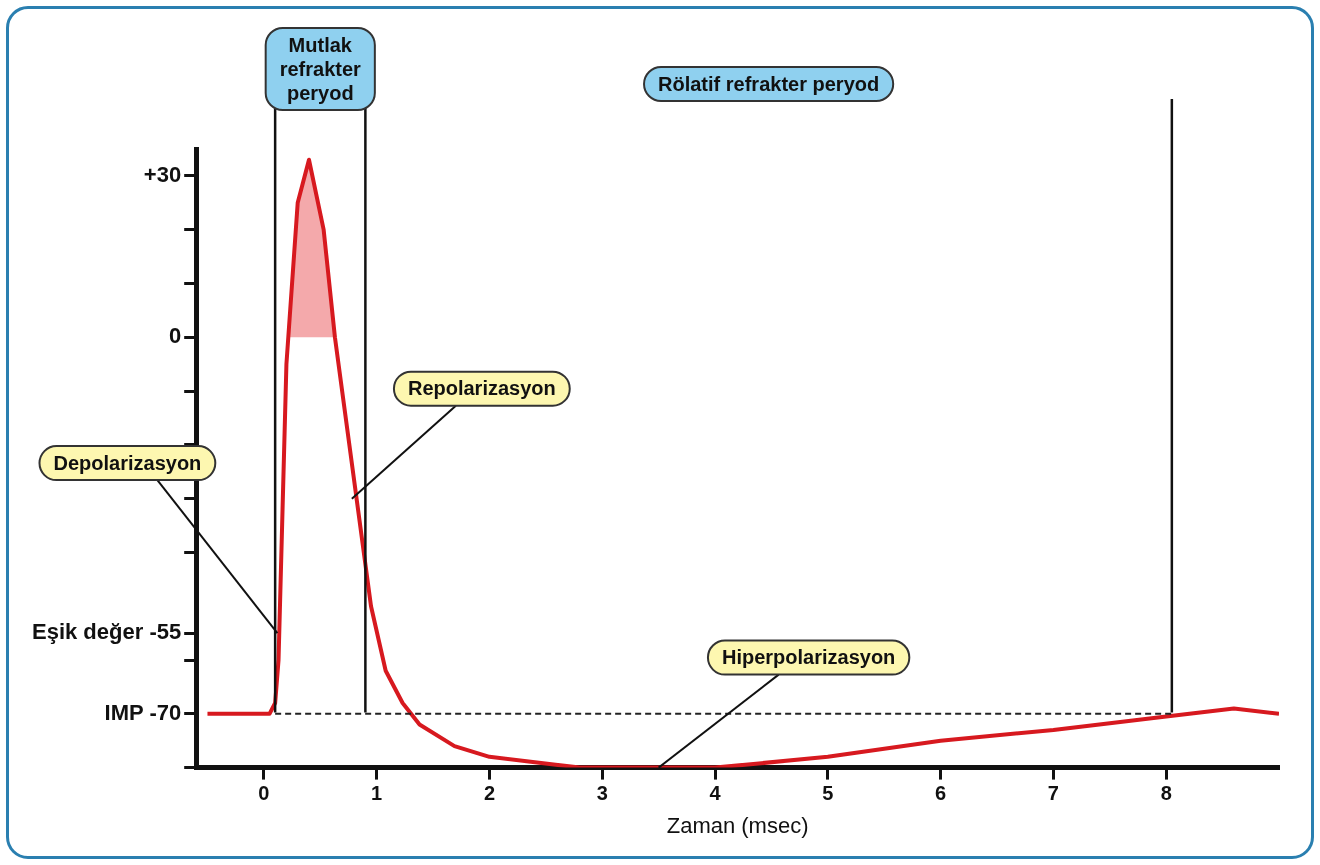  What do you see at coordinates (828, 793) in the screenshot?
I see `x-tick-label: 5` at bounding box center [828, 793].